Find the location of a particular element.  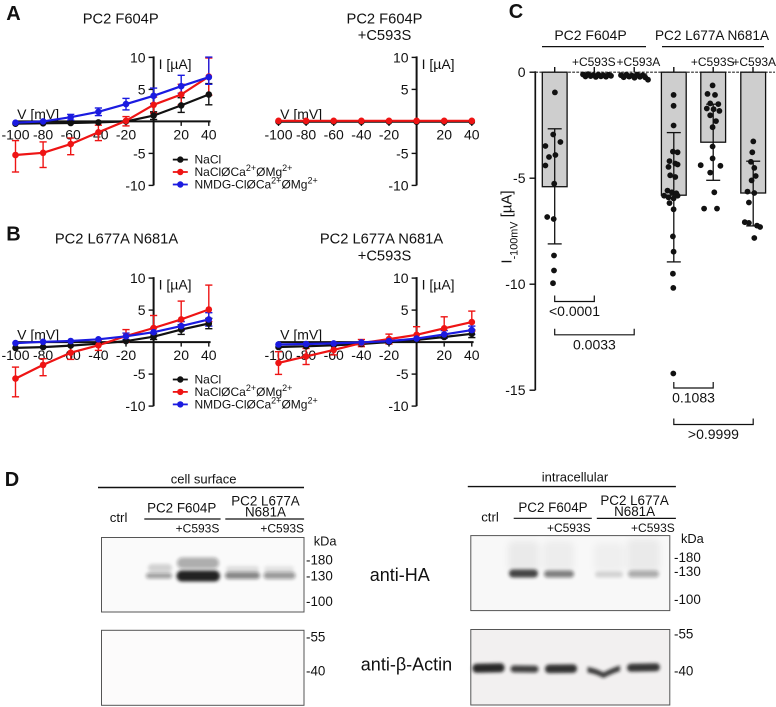

svg-text: <0.0001 is located at coordinates (574, 311).